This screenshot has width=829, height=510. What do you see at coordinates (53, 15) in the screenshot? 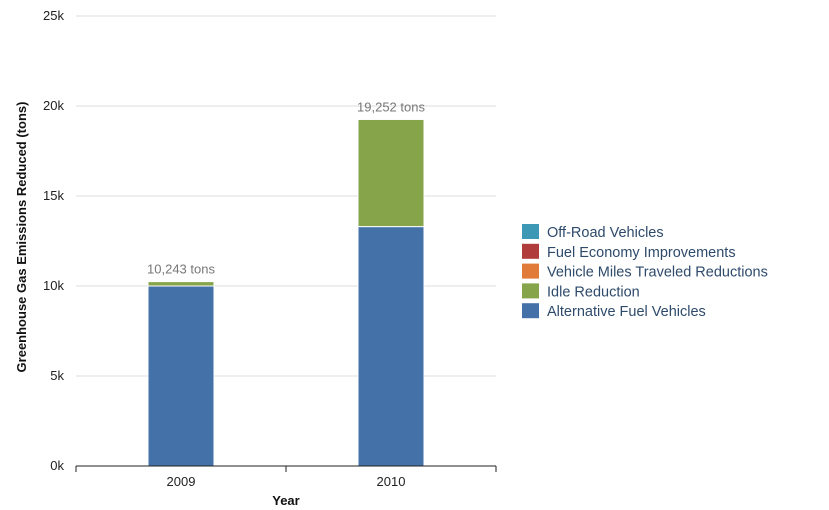
I see `y-tick-label: 25k` at bounding box center [53, 15].